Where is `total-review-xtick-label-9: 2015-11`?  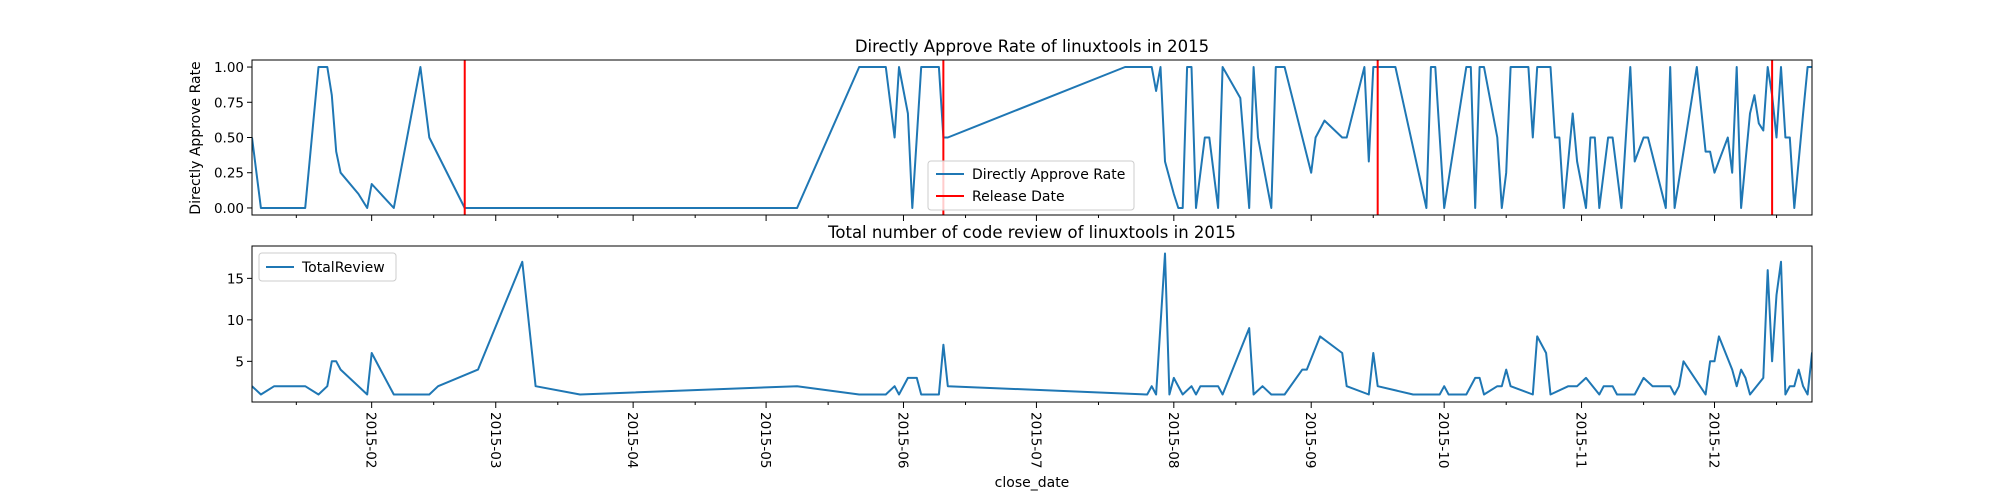 total-review-xtick-label-9: 2015-11 is located at coordinates (1581, 440).